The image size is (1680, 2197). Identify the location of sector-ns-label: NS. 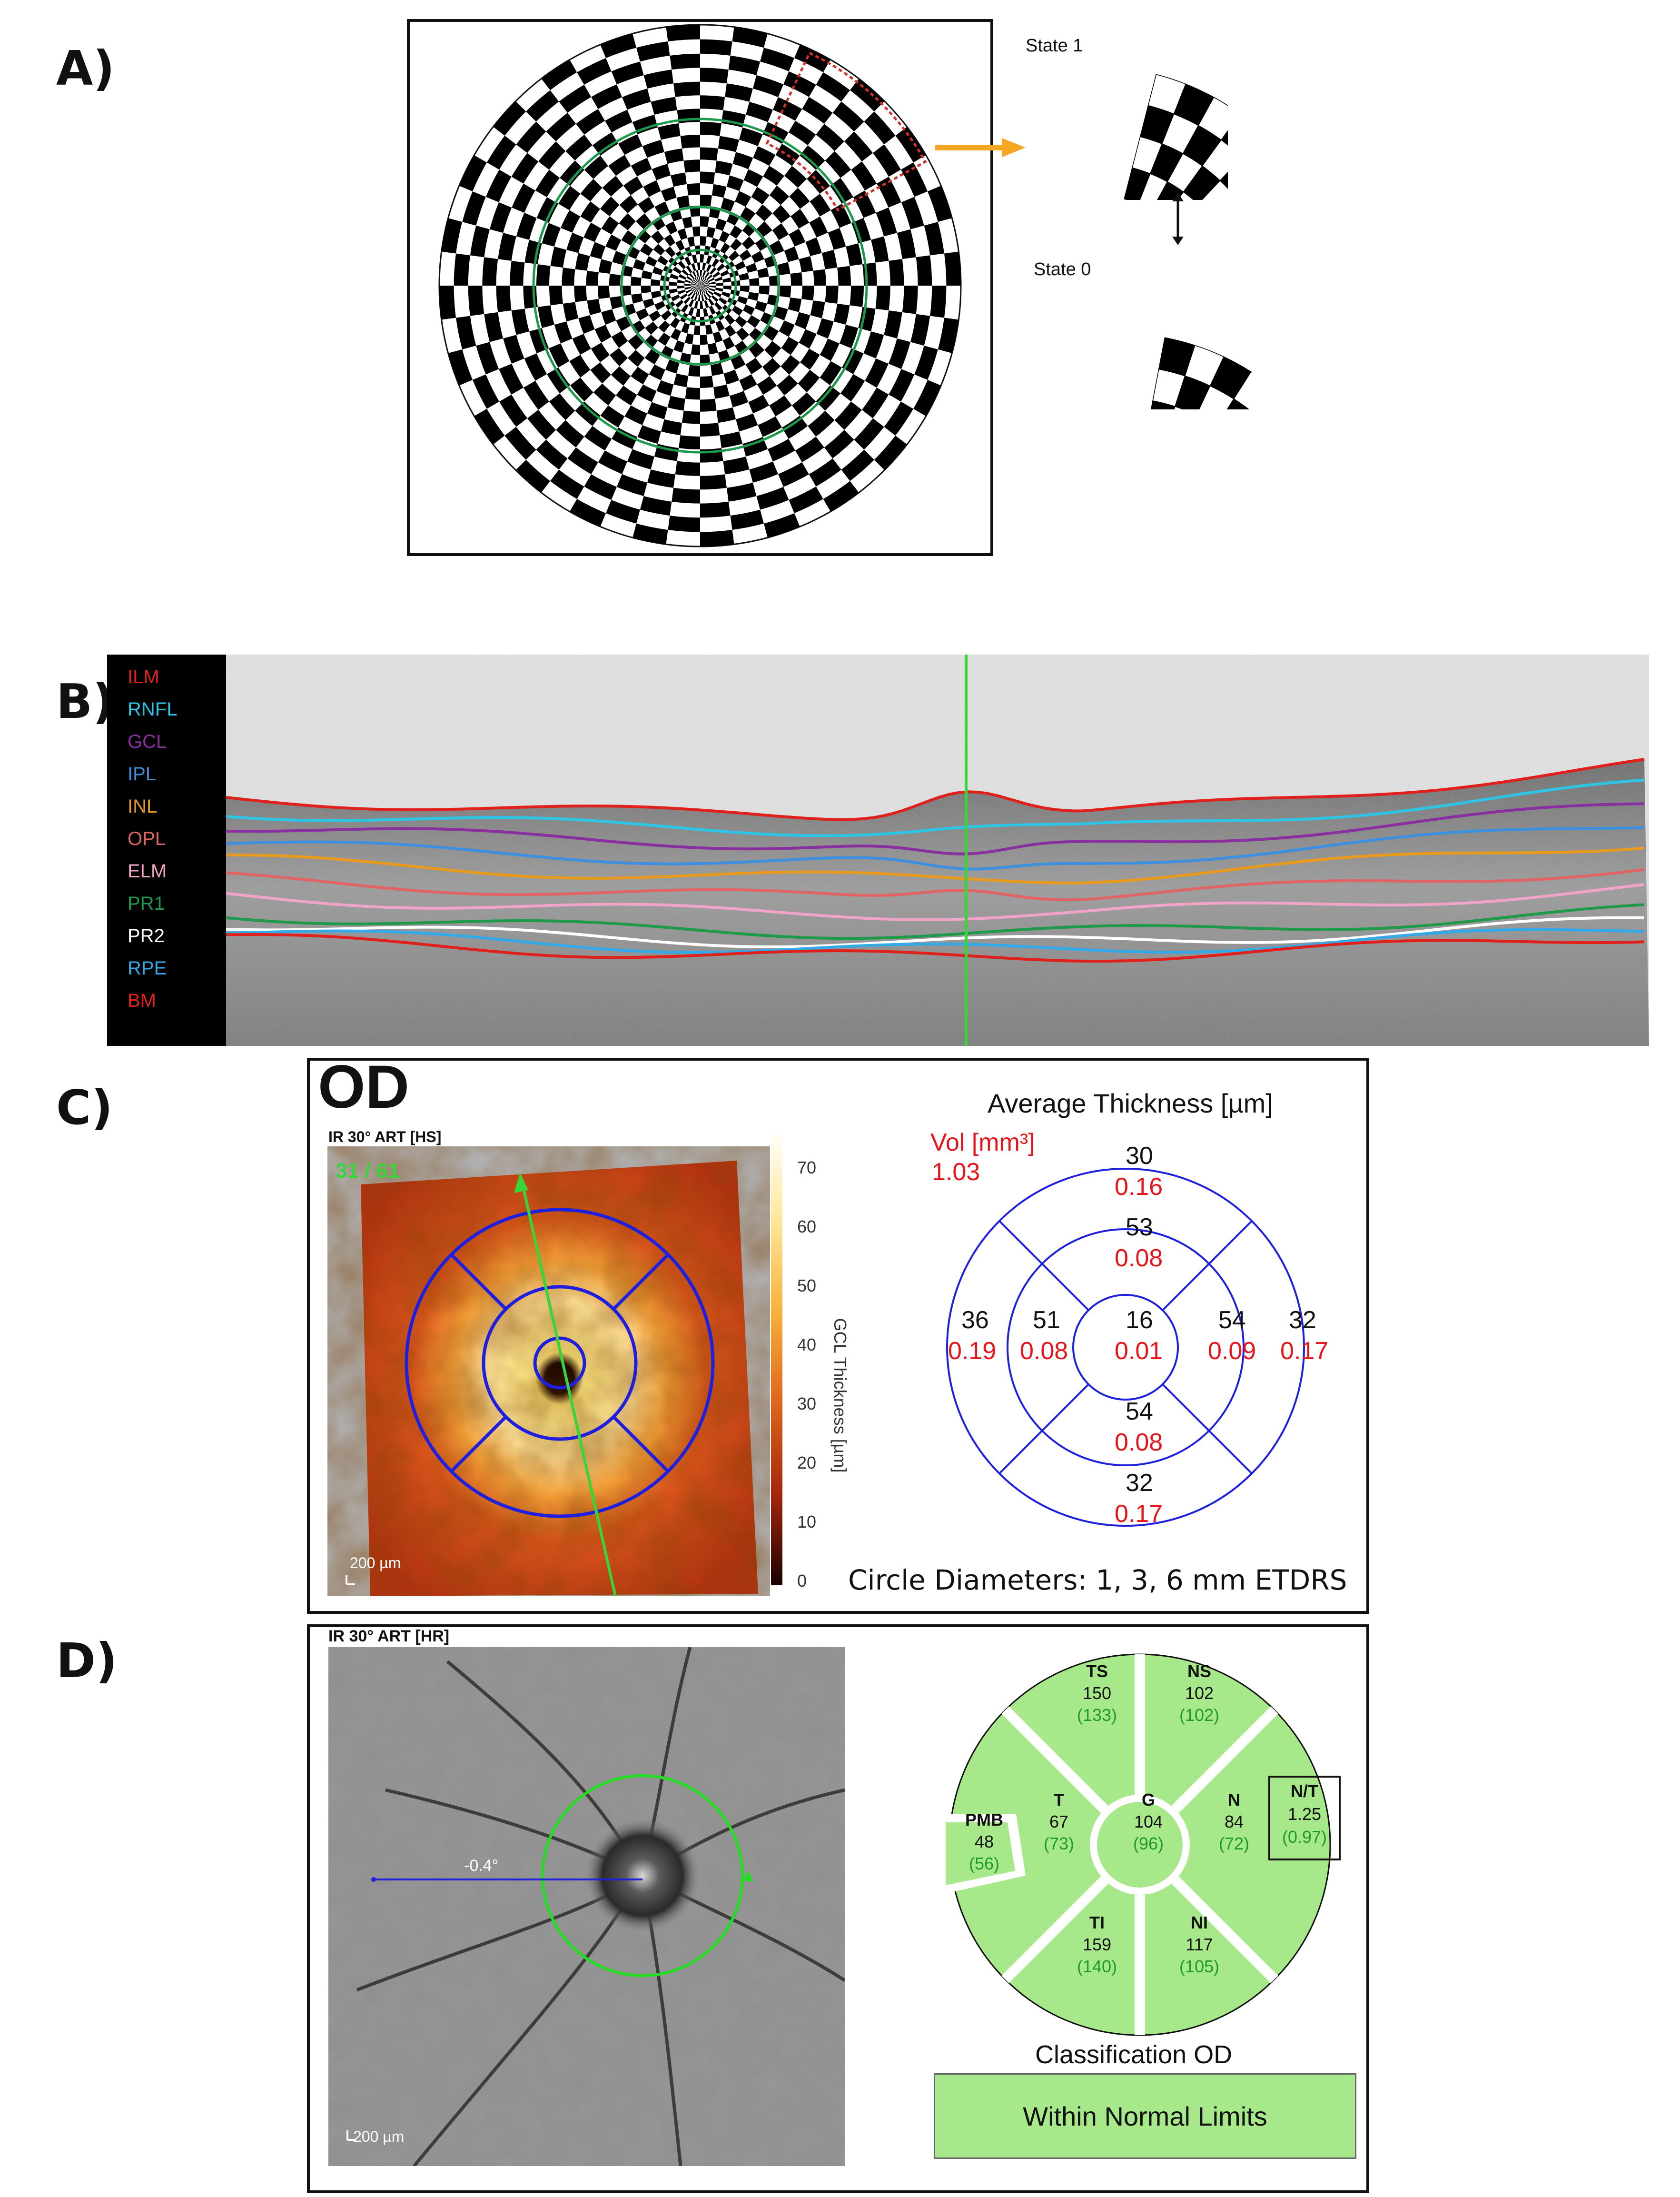
(1199, 1671).